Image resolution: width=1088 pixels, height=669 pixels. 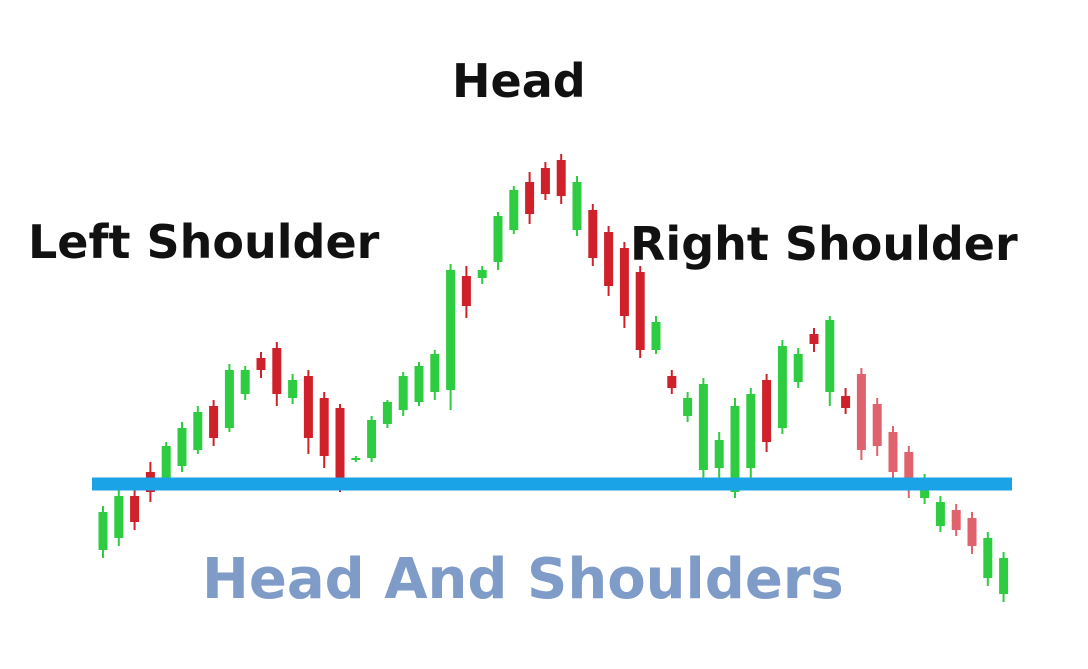 I want to click on annotation-head: Head, so click(x=519, y=81).